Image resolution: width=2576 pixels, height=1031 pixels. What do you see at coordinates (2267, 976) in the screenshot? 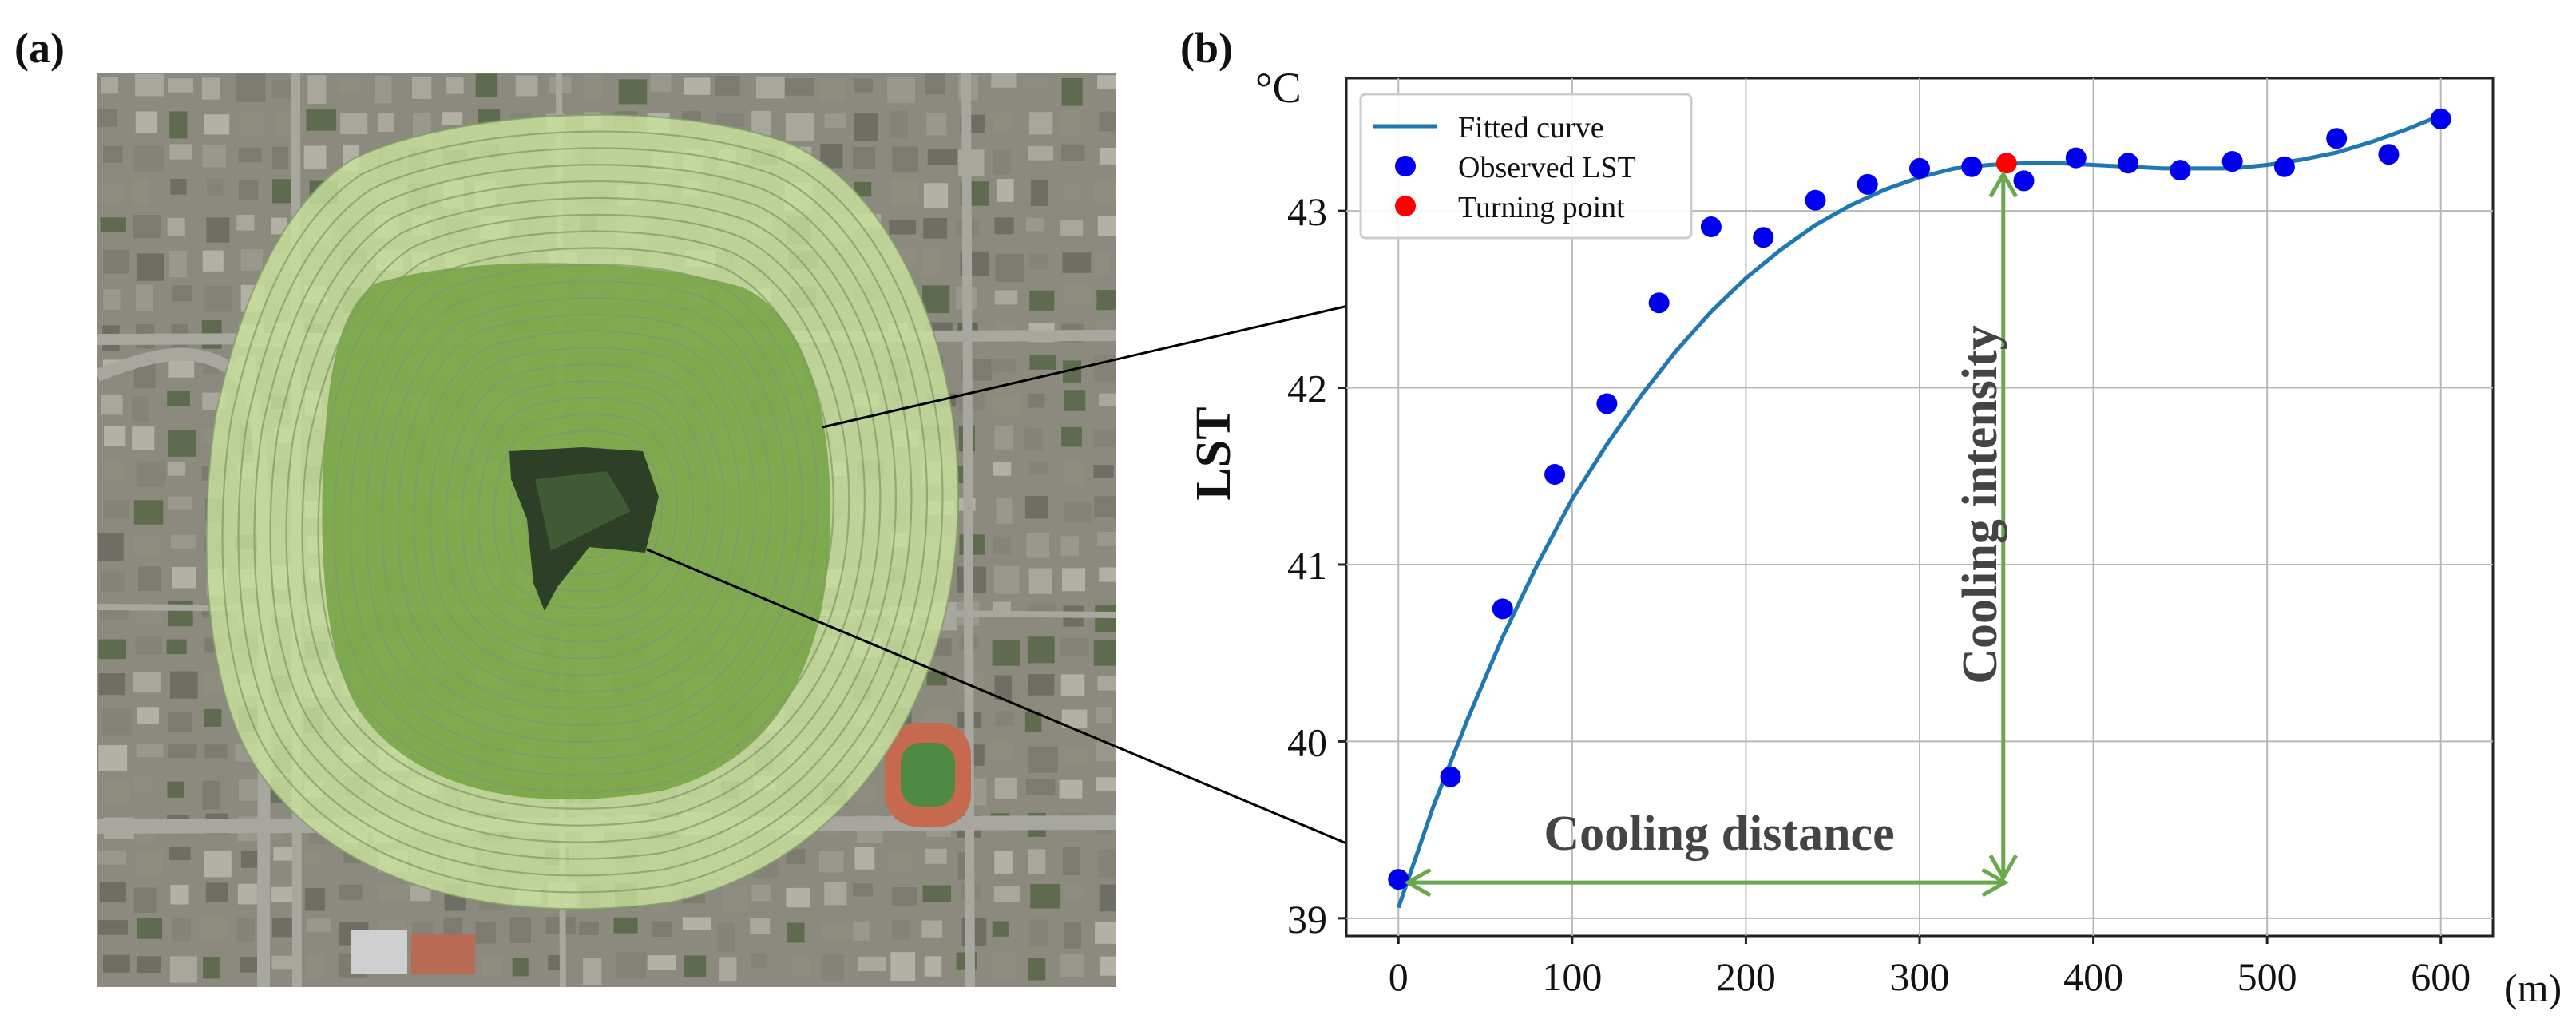
I see `x-tick-label: 500` at bounding box center [2267, 976].